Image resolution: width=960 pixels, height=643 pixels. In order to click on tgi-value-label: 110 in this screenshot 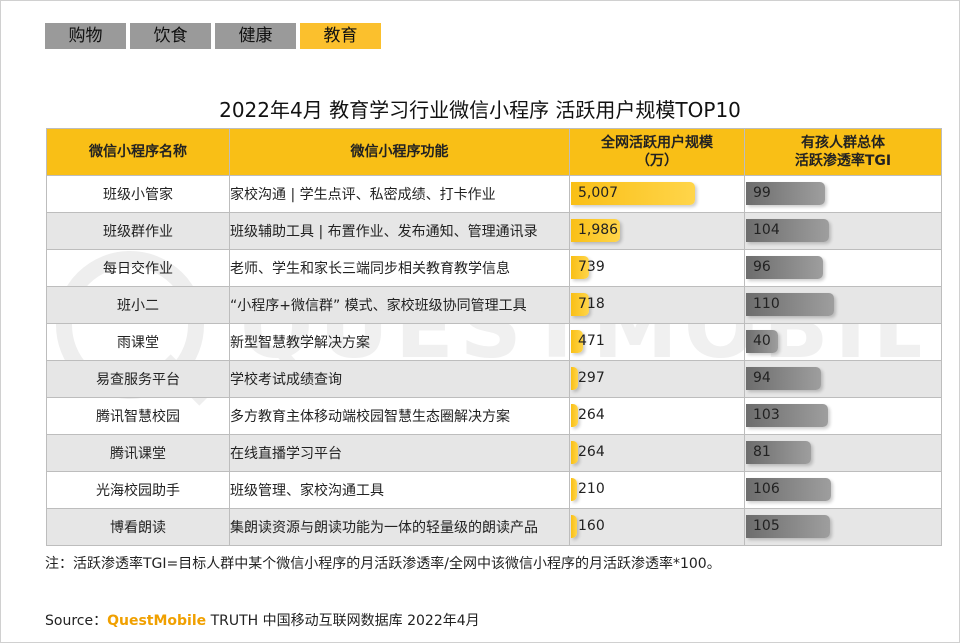, I will do `click(766, 304)`.